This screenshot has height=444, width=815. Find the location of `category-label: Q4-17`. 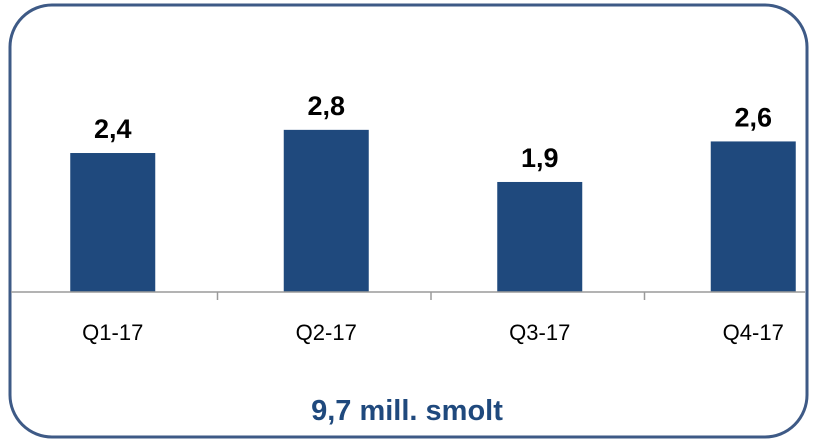

category-label: Q4-17 is located at coordinates (753, 332).